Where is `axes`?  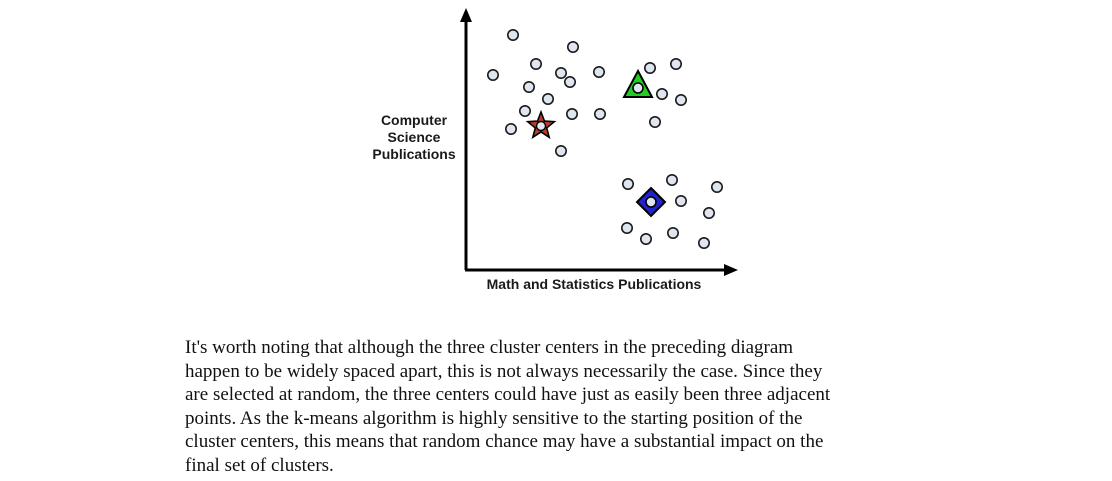
axes is located at coordinates (599, 142).